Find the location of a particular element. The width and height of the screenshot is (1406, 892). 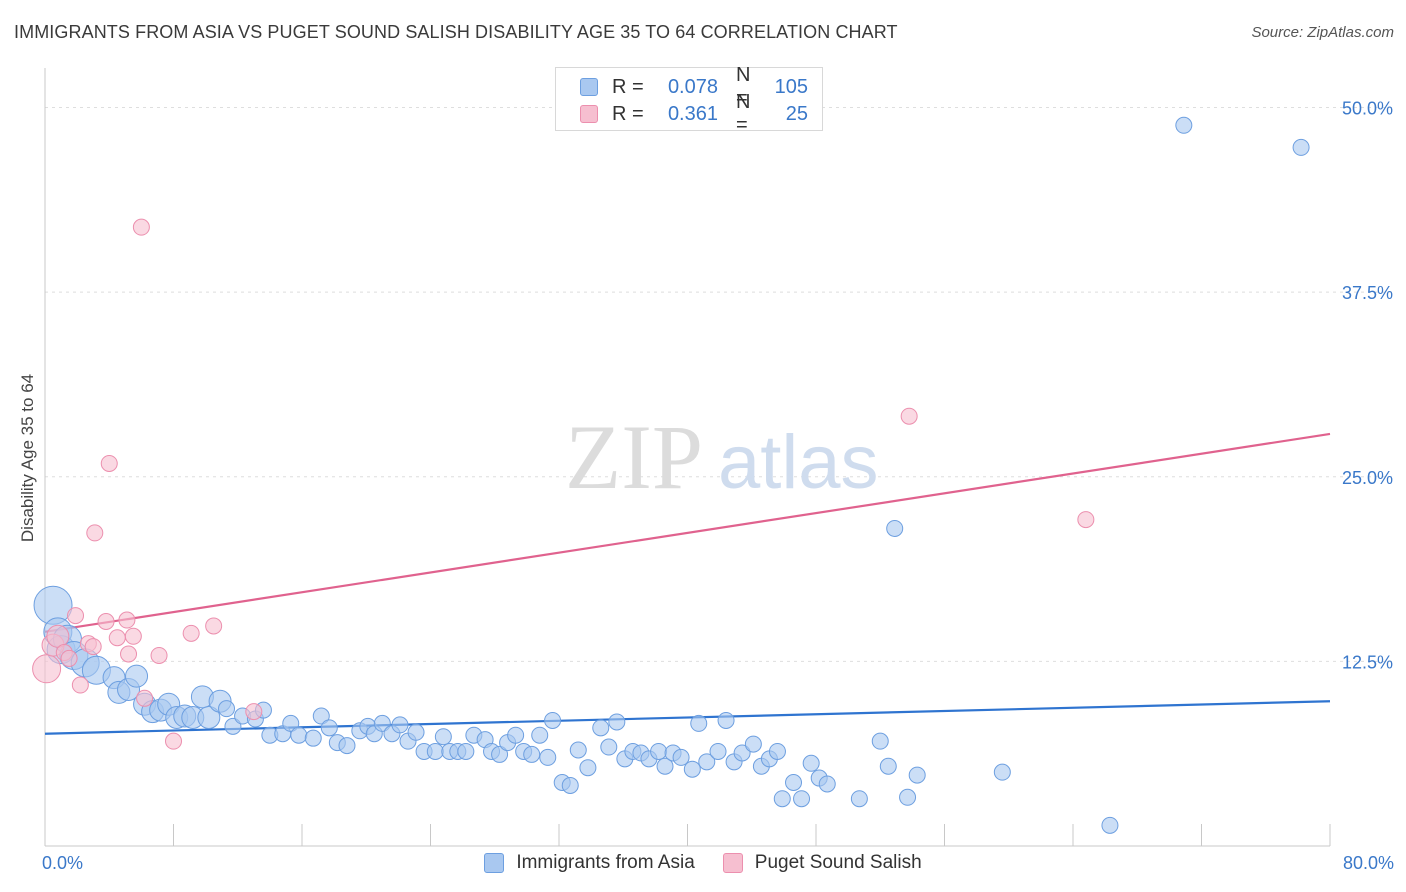

y-tick-label: 50.0% is located at coordinates (1367, 109).